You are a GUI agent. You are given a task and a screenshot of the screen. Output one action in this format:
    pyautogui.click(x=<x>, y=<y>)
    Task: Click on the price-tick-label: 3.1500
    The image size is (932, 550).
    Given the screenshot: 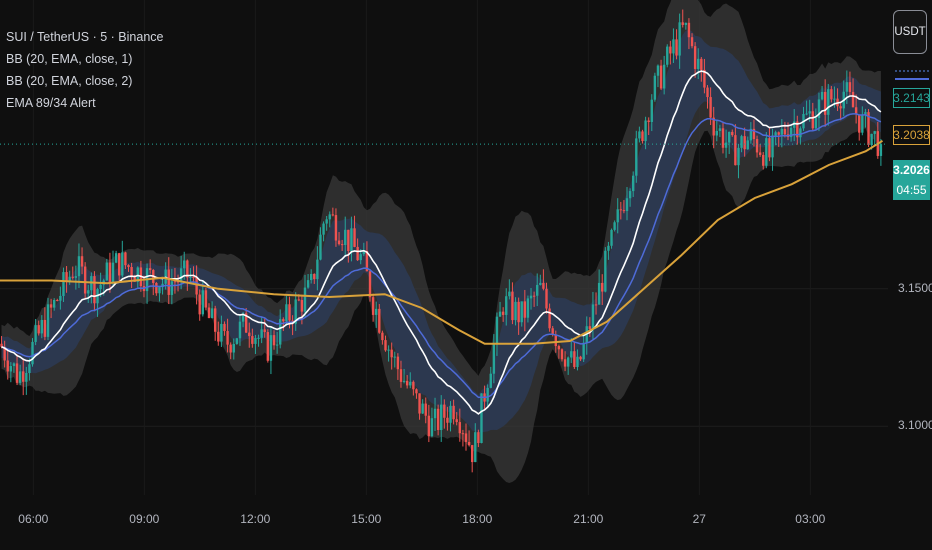 What is the action you would take?
    pyautogui.click(x=915, y=287)
    